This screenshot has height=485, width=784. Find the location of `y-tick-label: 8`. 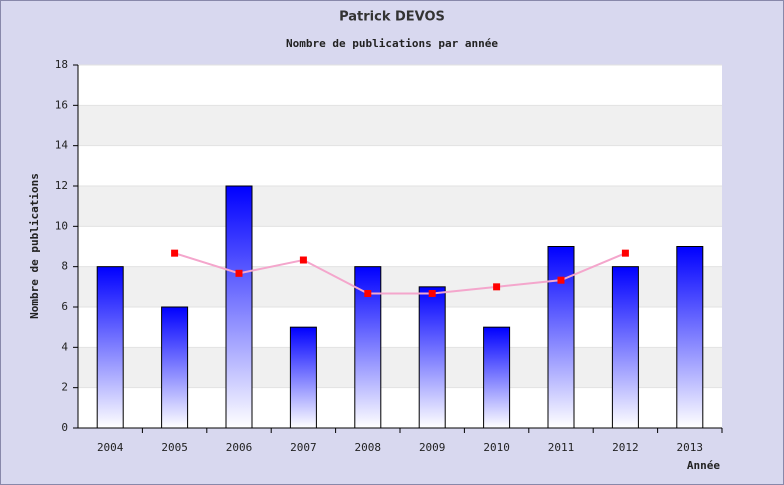

y-tick-label: 8 is located at coordinates (64, 266).